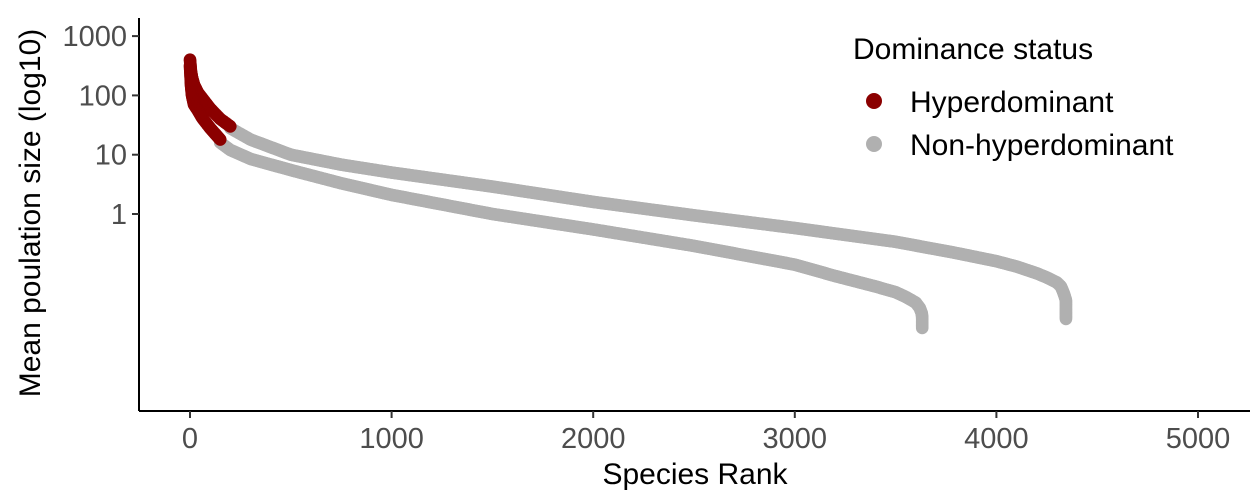 Image resolution: width=1254 pixels, height=496 pixels. What do you see at coordinates (190, 439) in the screenshot?
I see `x-tick-label: 0` at bounding box center [190, 439].